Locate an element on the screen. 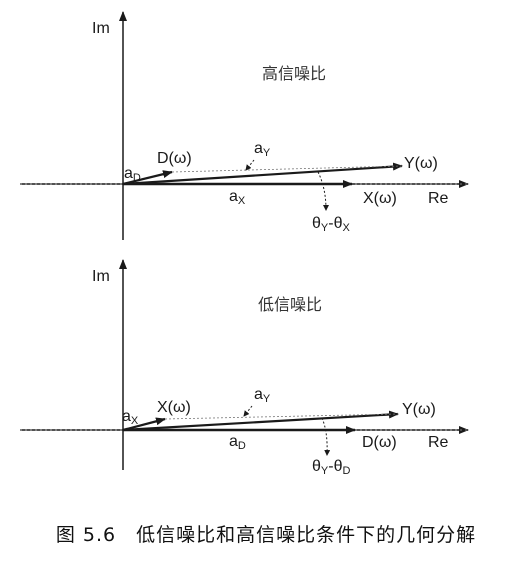  top-title: 高信噪比 is located at coordinates (294, 73).